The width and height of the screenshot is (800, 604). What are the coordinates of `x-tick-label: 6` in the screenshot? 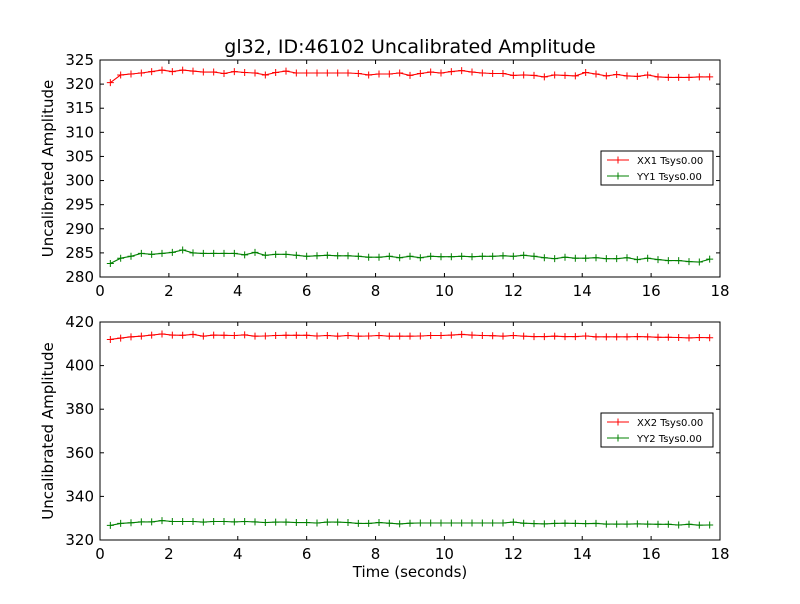 It's located at (307, 554).